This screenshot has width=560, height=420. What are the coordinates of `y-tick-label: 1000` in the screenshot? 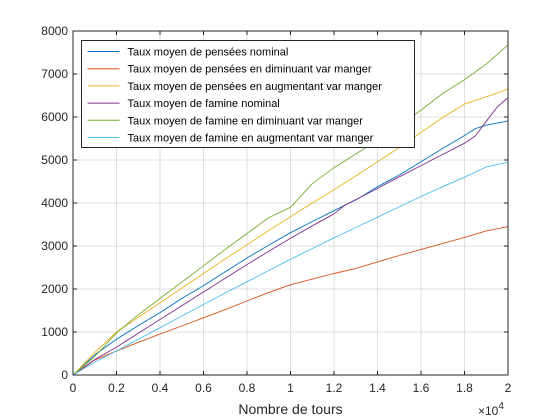 It's located at (54, 332).